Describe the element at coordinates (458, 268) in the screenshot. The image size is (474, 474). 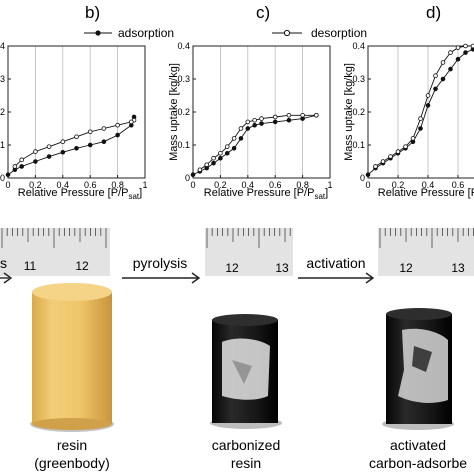
I see `ruler-number: 13` at that location.